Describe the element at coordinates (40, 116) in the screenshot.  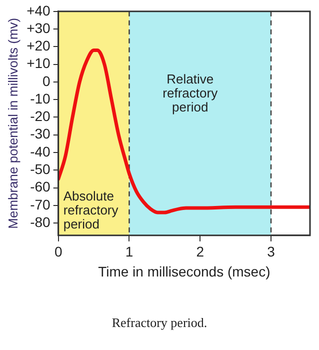
I see `y-tick-label: -20` at that location.